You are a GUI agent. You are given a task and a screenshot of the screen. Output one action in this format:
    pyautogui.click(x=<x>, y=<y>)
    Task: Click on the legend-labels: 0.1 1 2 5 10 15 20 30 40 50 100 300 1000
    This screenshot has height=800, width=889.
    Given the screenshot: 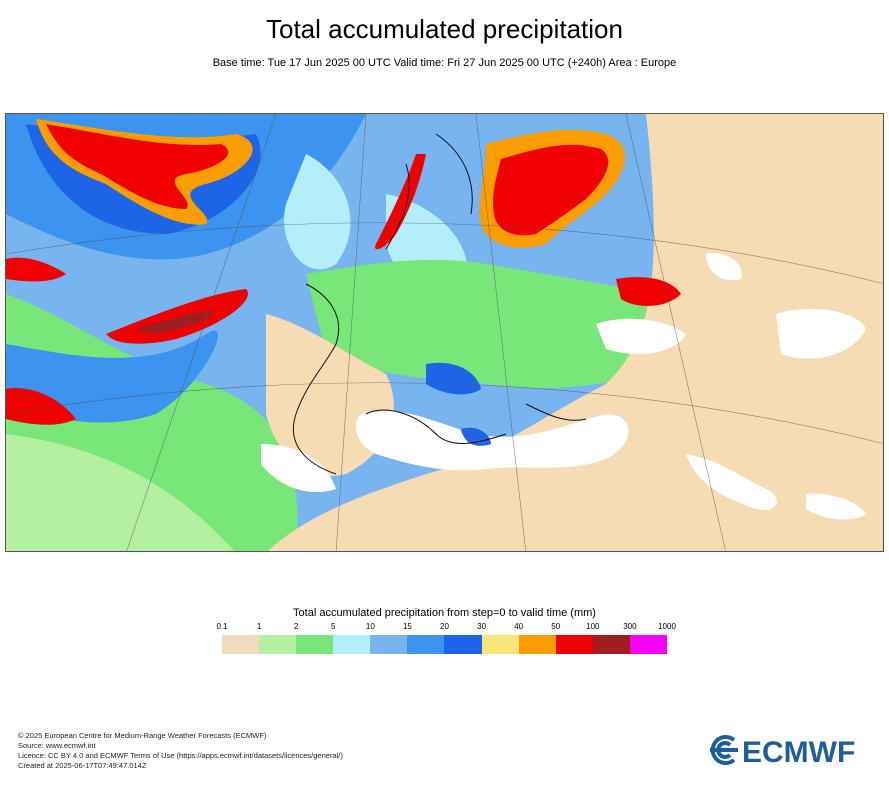 What is the action you would take?
    pyautogui.click(x=445, y=627)
    